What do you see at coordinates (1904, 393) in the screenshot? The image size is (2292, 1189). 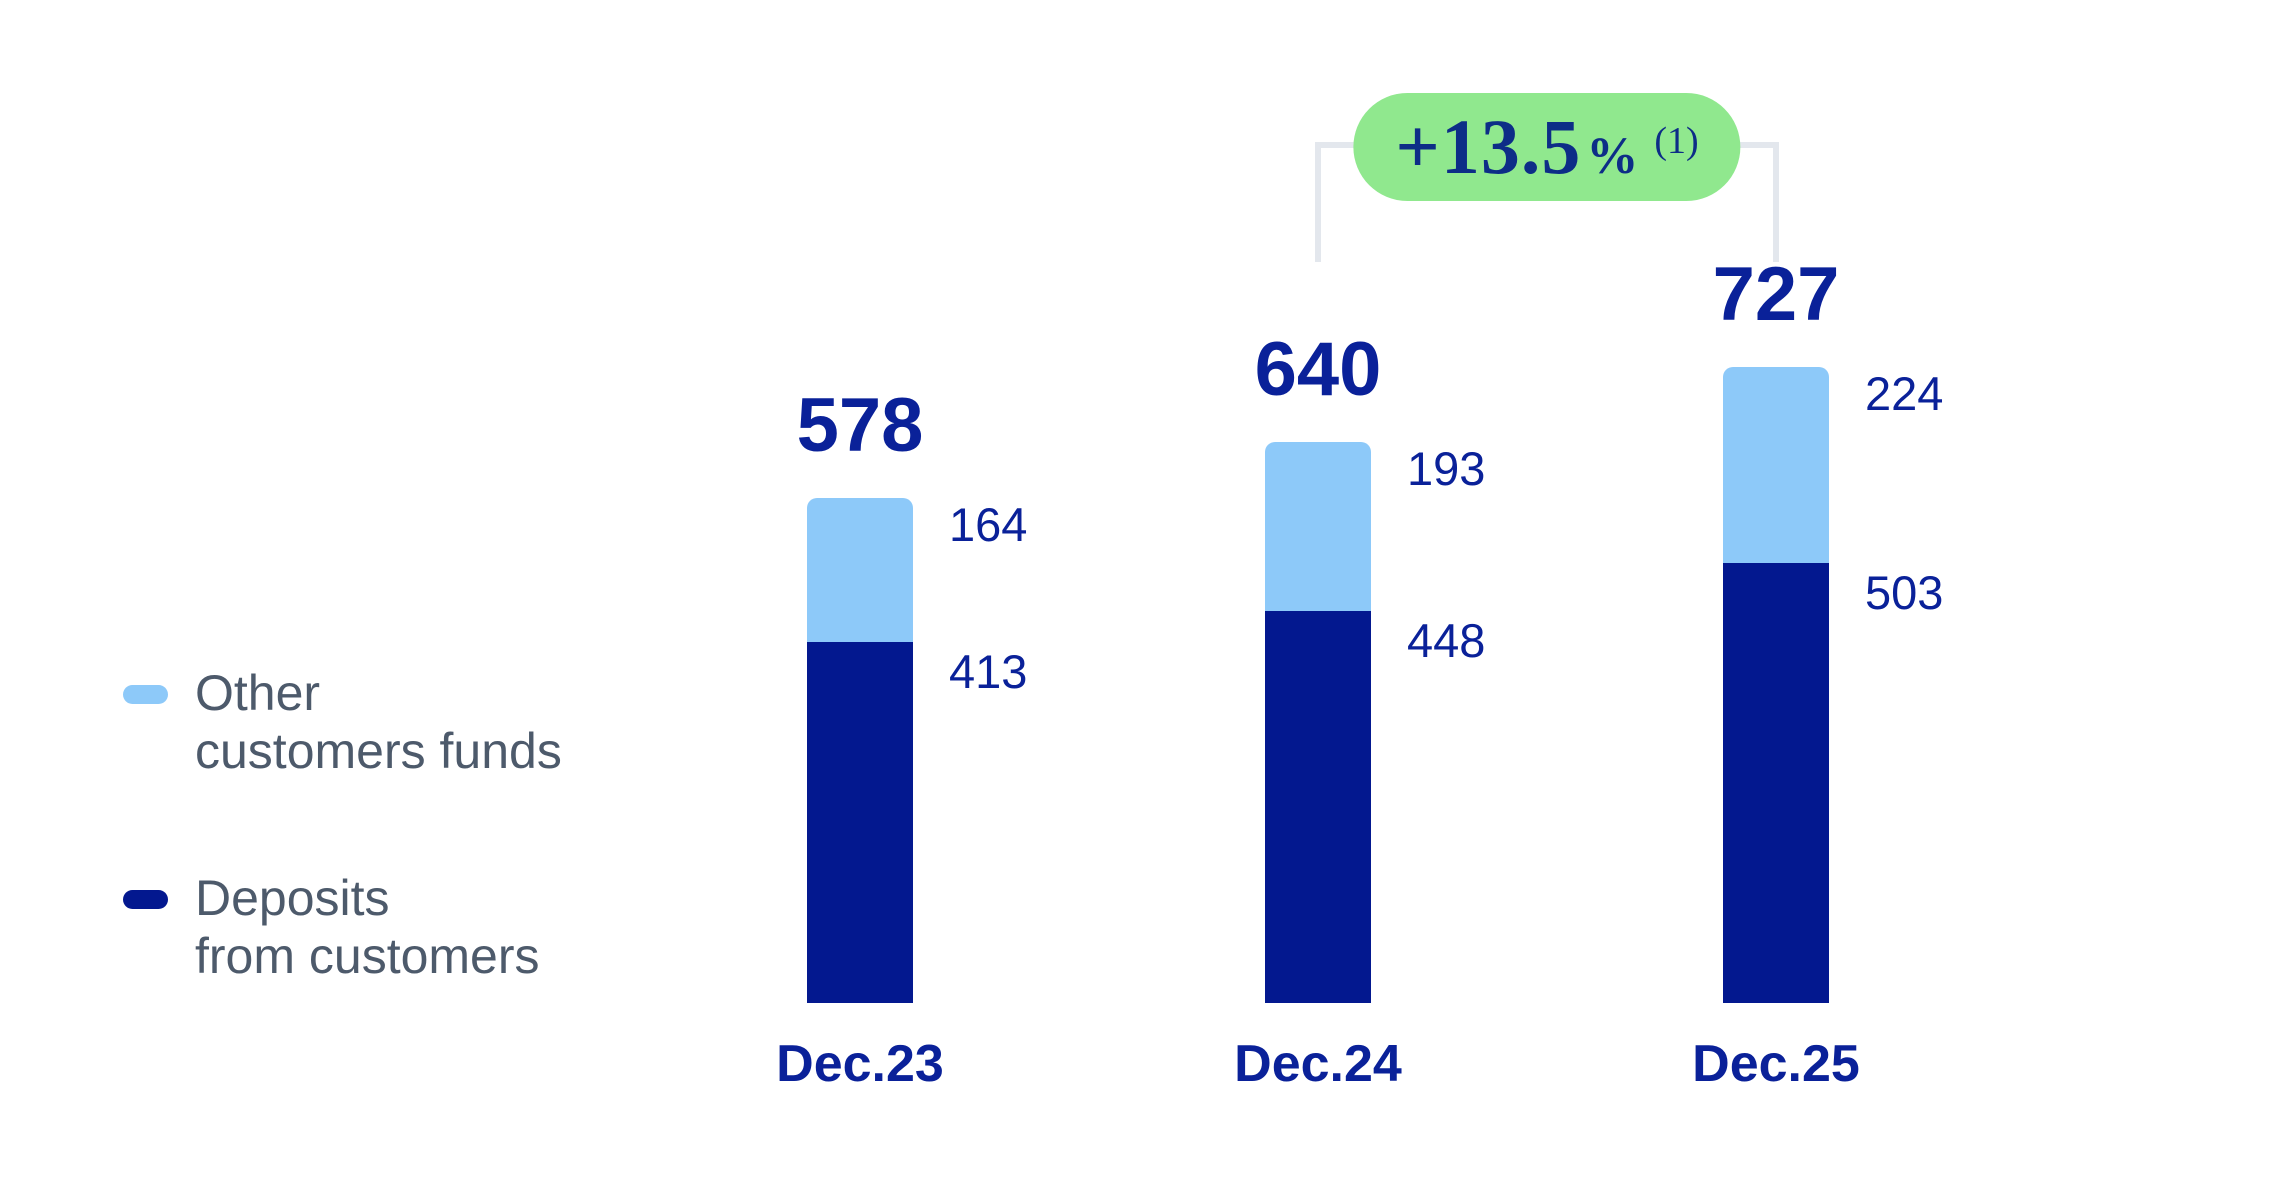 I see `other-value-label: 224` at bounding box center [1904, 393].